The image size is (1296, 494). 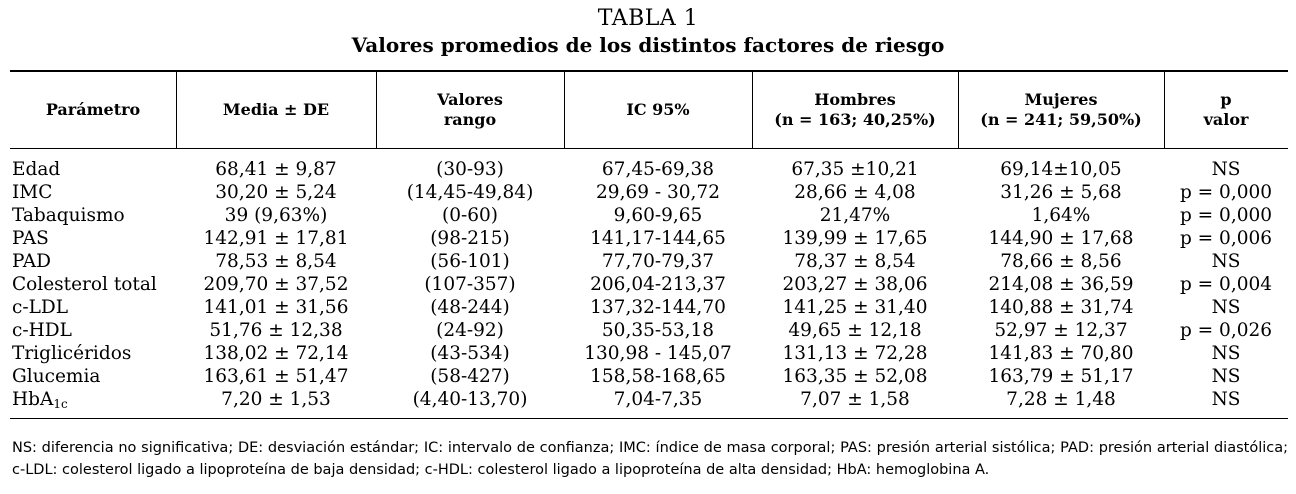 I want to click on cell-p-valor: p = 0,000, so click(x=1226, y=215).